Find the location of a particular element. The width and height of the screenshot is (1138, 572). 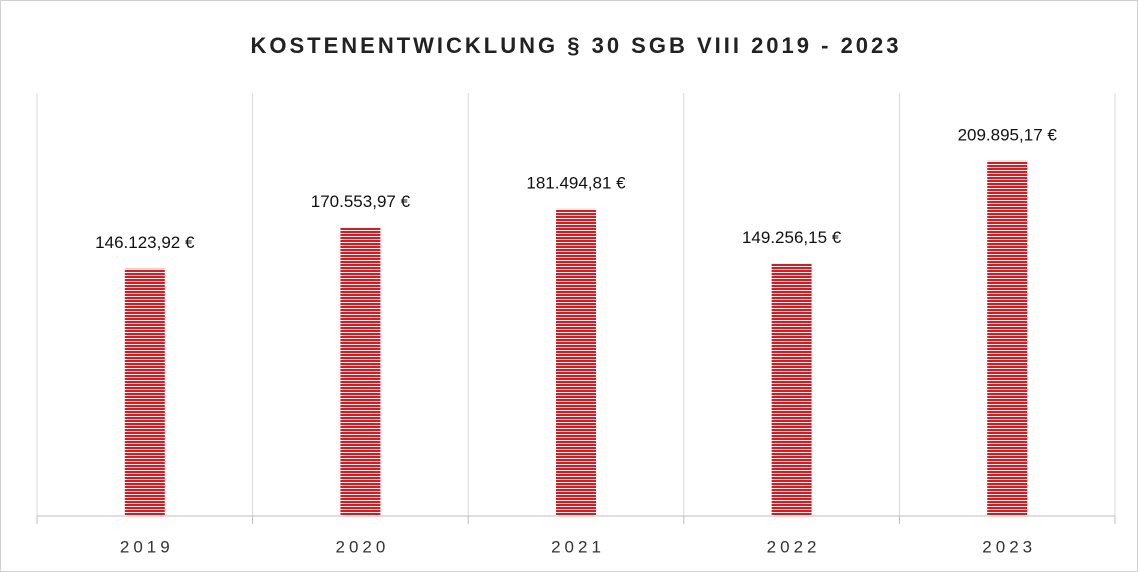

x-tick-label: 2019 is located at coordinates (147, 546).